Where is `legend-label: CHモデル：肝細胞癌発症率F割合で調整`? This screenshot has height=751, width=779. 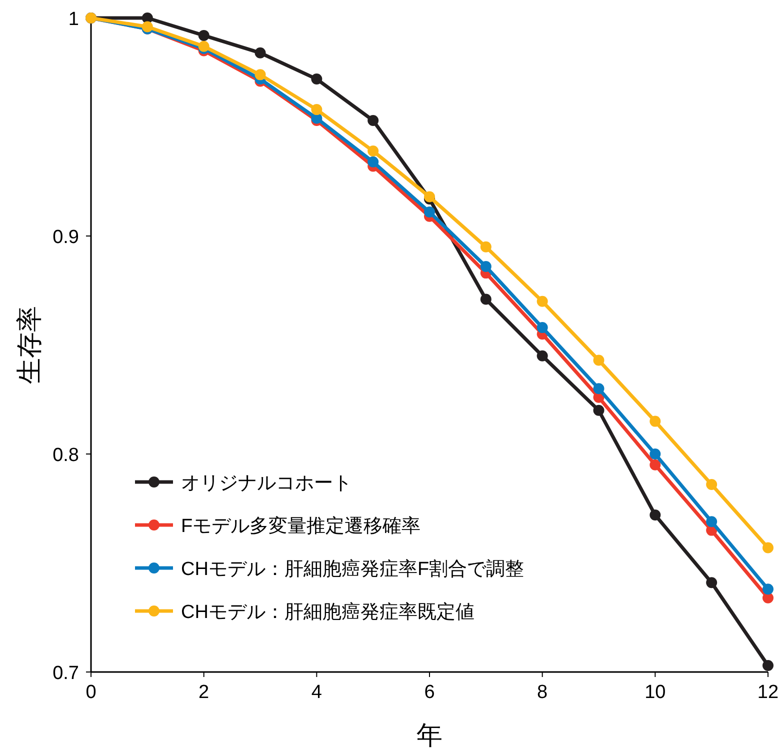 legend-label: CHモデル：肝細胞癌発症率F割合で調整 is located at coordinates (352, 569).